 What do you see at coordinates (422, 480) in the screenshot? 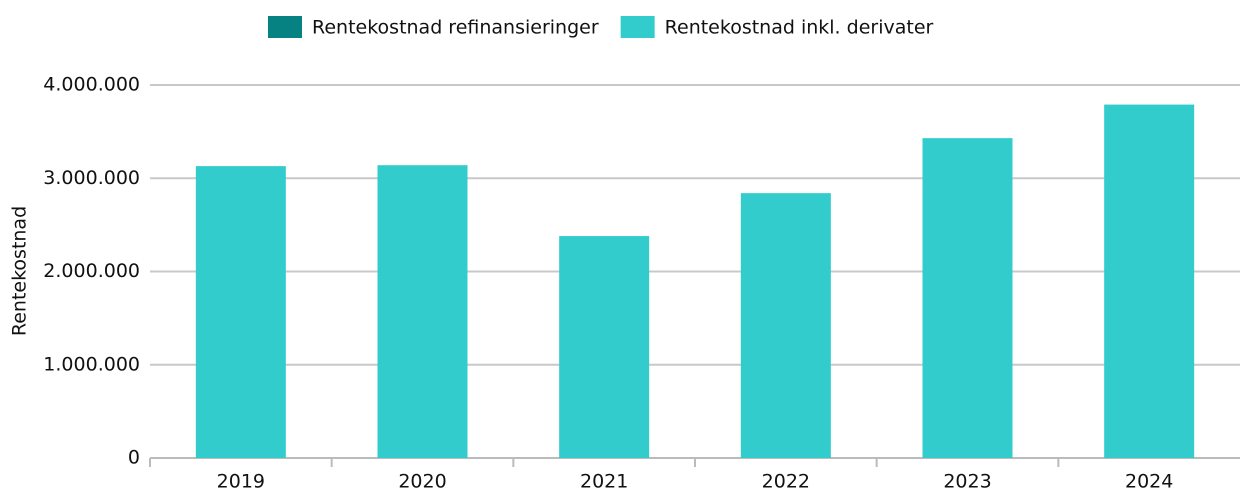
I see `x-tick-label: 2020` at bounding box center [422, 480].